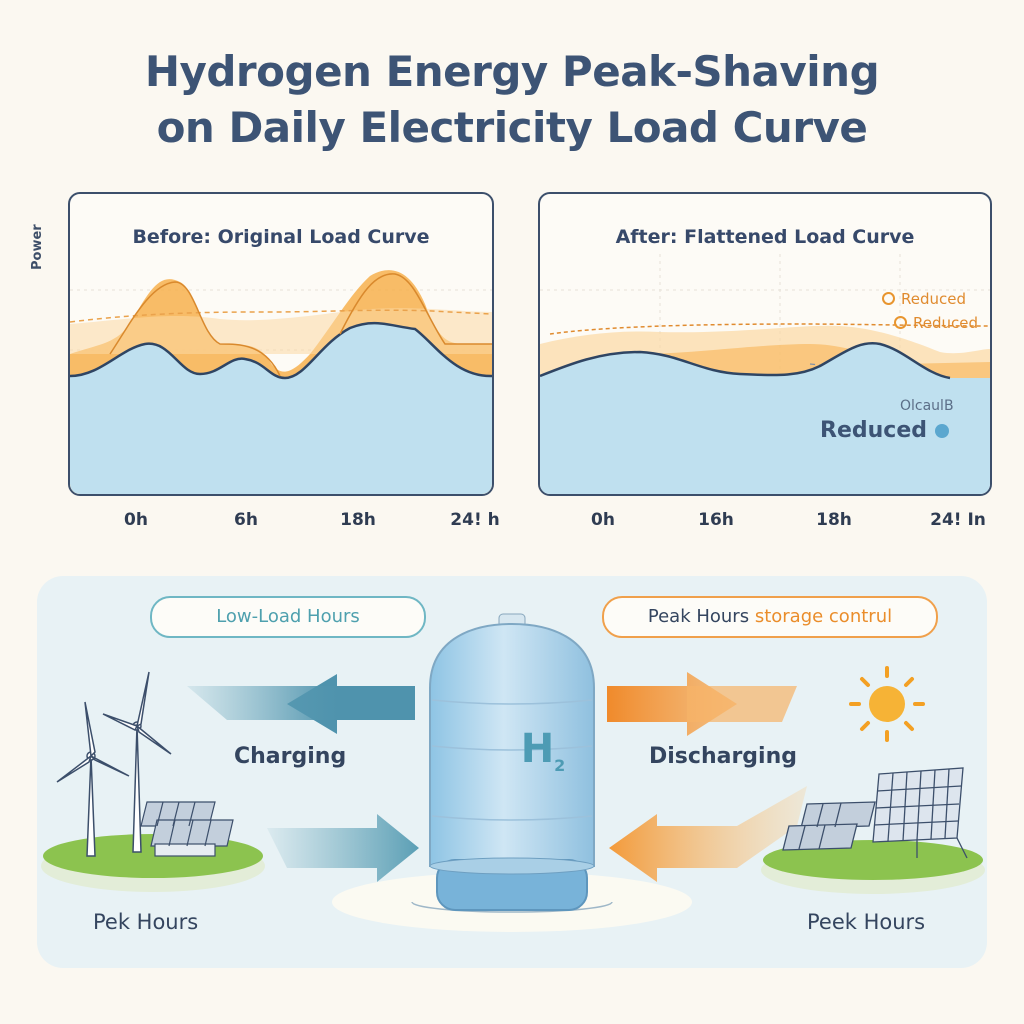 Image resolution: width=1024 pixels, height=1024 pixels. What do you see at coordinates (146, 922) in the screenshot?
I see `left-footer-label: Pek Hours` at bounding box center [146, 922].